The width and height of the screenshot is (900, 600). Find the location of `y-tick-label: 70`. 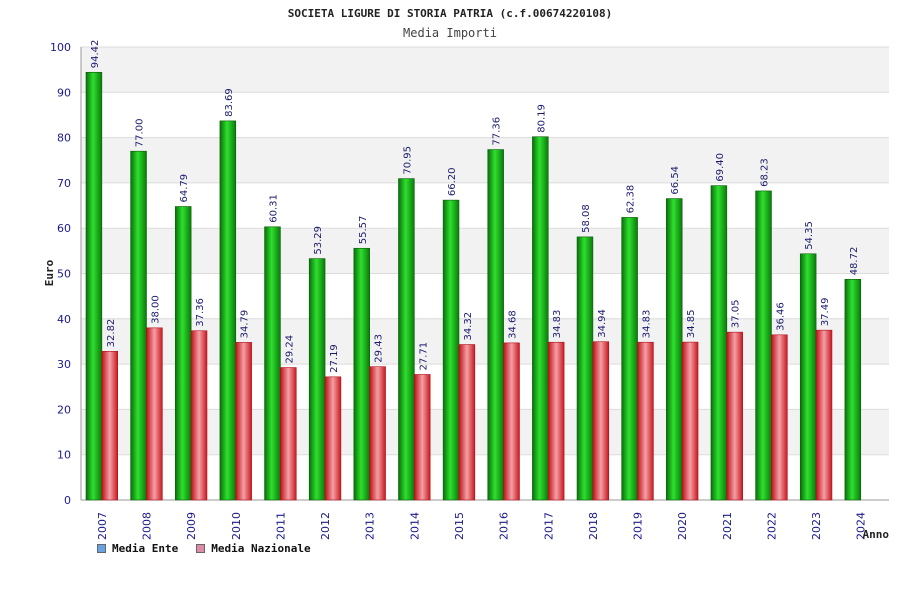

y-tick-label: 70 is located at coordinates (64, 183).